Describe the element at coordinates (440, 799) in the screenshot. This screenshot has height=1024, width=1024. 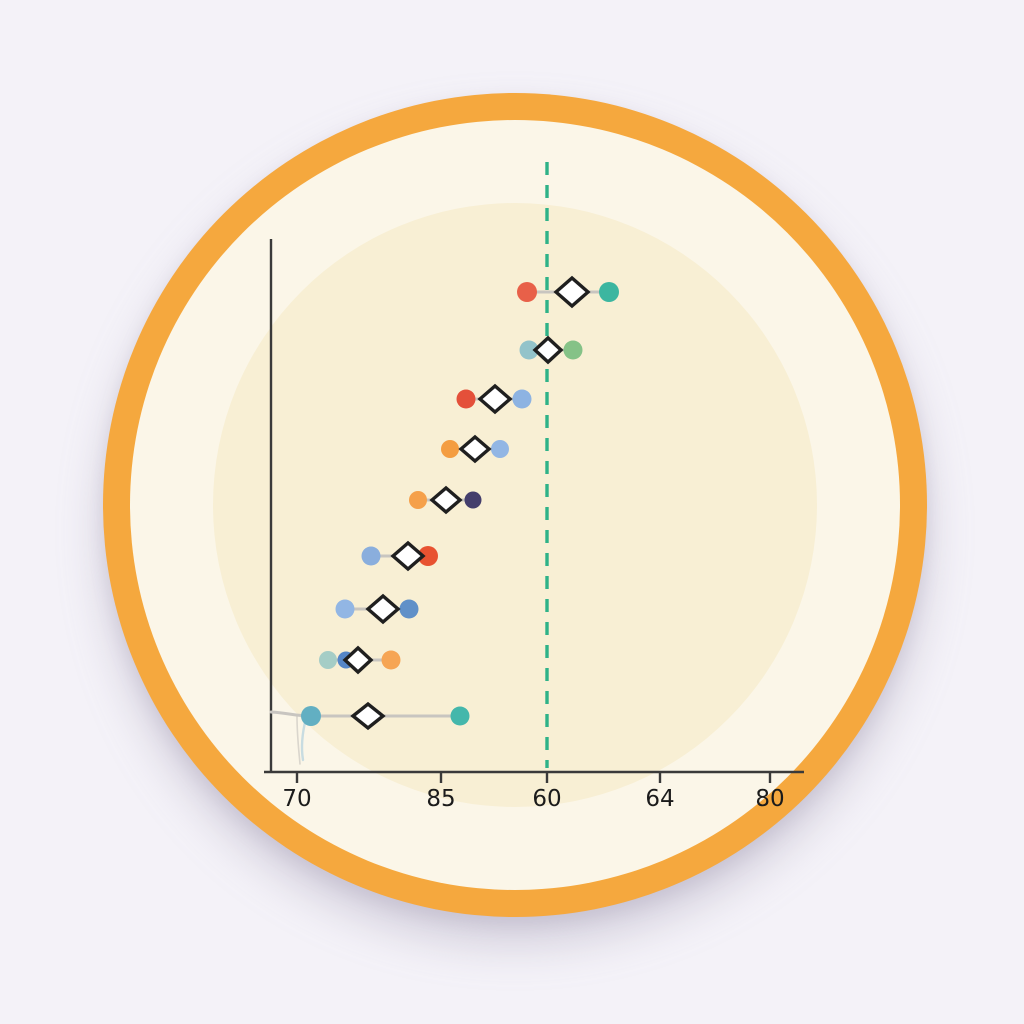
I see `tick-label: 85` at that location.